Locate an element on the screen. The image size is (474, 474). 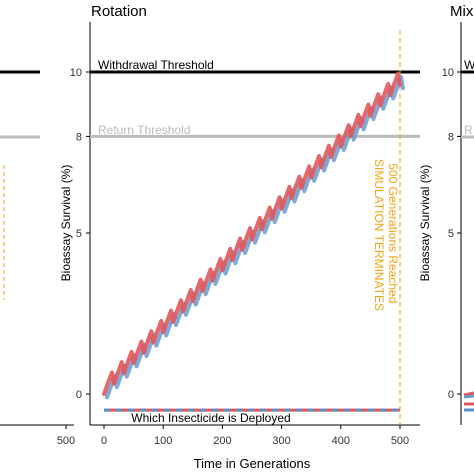
rotation-y-tick-label: 10 is located at coordinates (76, 73).